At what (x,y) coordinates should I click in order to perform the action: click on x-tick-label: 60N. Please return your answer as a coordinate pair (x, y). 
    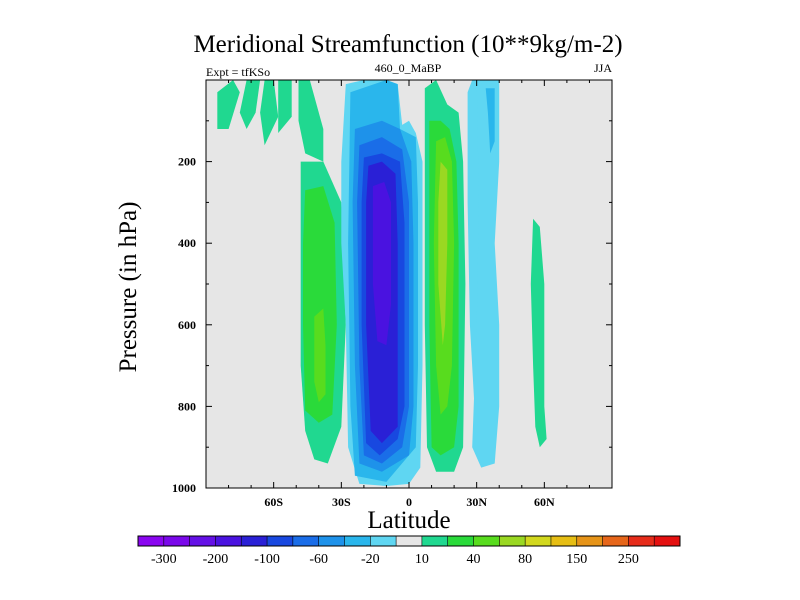
    Looking at the image, I should click on (544, 502).